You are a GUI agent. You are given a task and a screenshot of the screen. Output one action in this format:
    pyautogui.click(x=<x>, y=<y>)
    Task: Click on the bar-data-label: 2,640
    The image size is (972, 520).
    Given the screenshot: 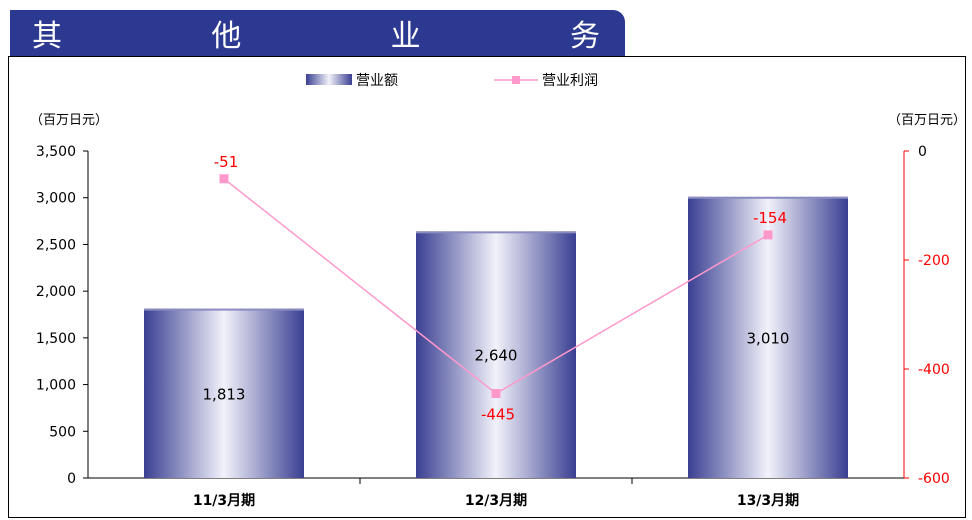 What is the action you would take?
    pyautogui.click(x=496, y=356)
    